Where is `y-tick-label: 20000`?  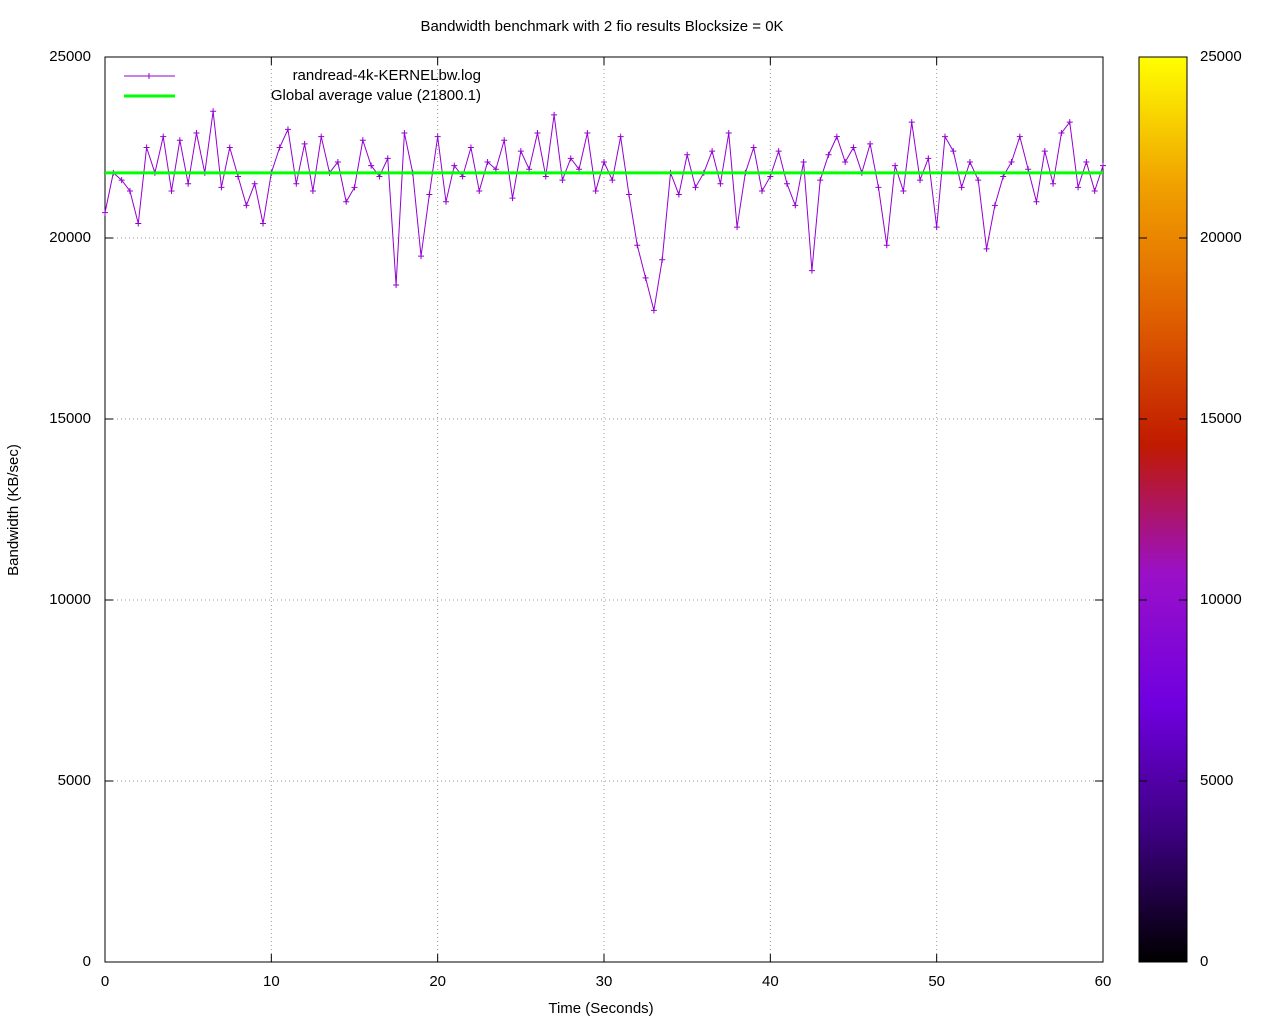 y-tick-label: 20000 is located at coordinates (70, 237).